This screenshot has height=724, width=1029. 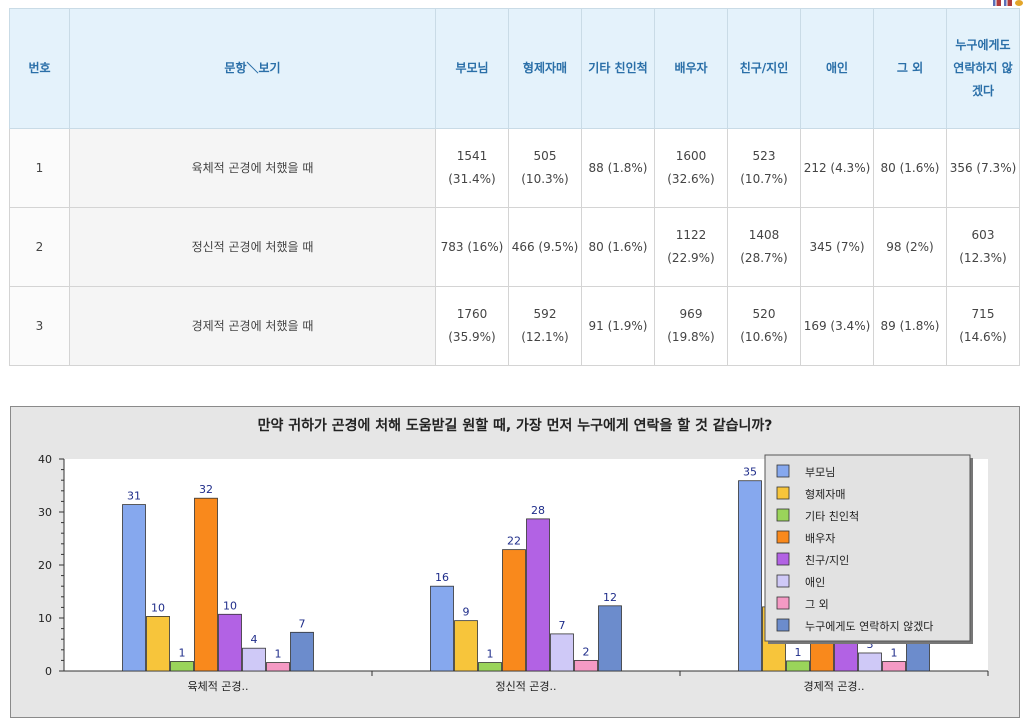 What do you see at coordinates (837, 326) in the screenshot?
I see `table-cell: 169 (3.4%)` at bounding box center [837, 326].